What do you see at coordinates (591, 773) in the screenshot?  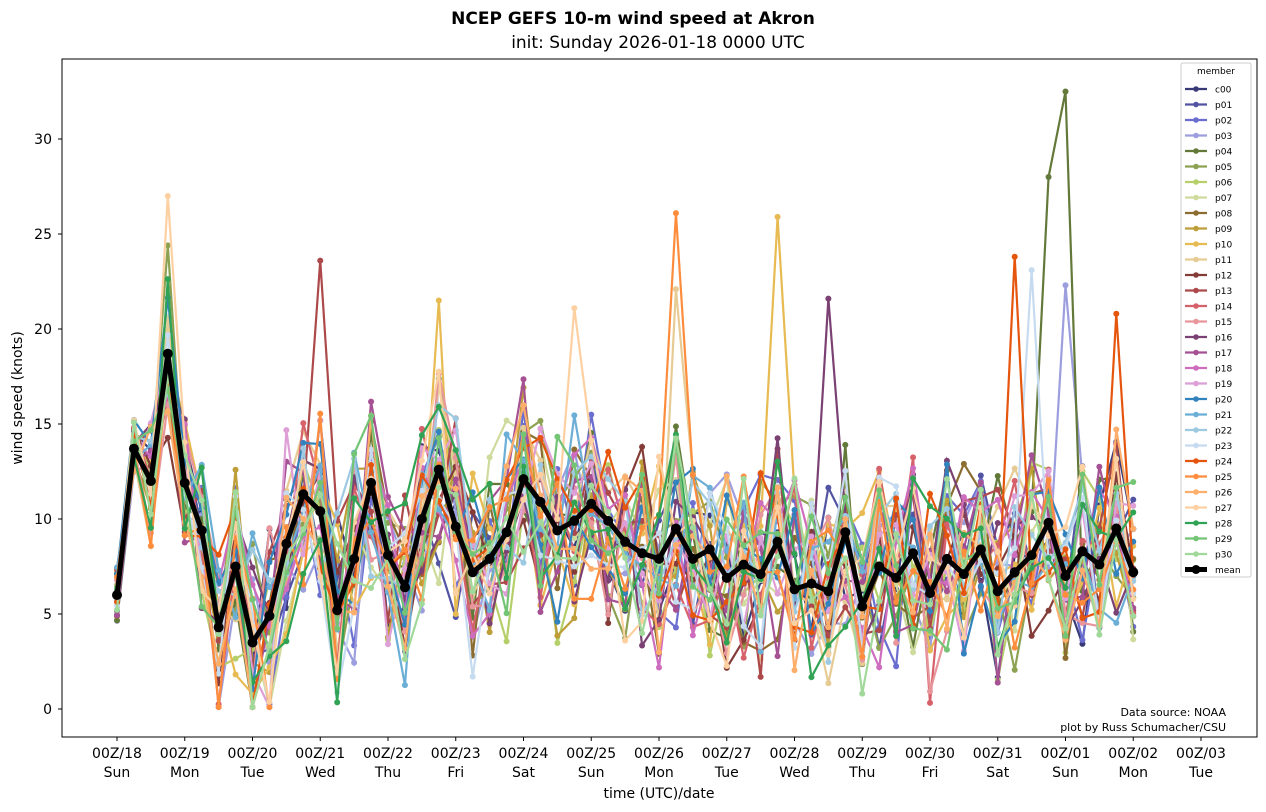 I see `x-tick-label-day: Sun` at bounding box center [591, 773].